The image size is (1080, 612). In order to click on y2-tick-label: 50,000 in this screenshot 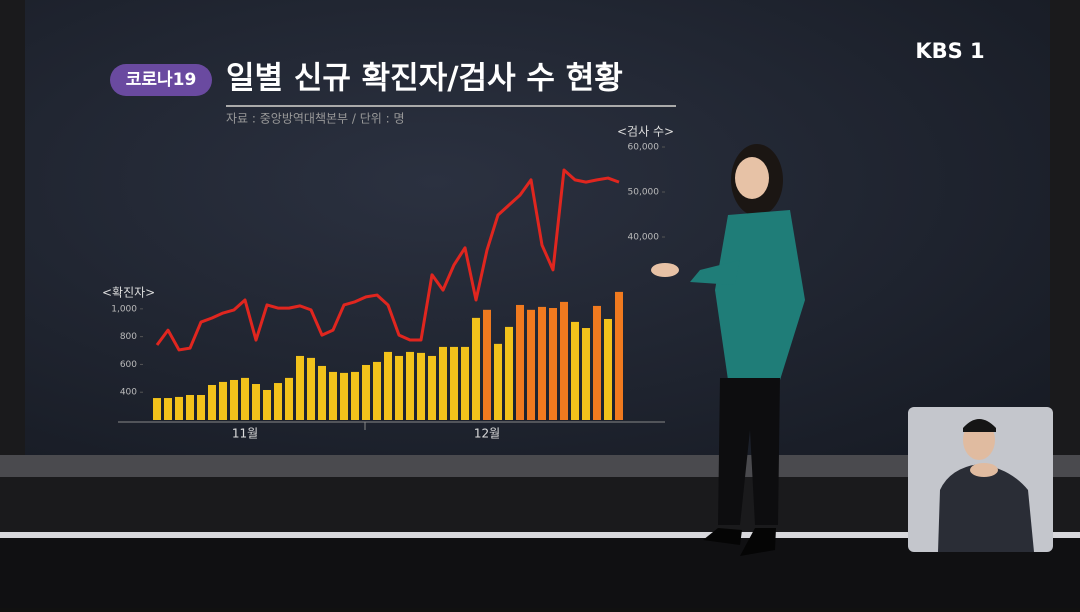, I will do `click(644, 193)`.